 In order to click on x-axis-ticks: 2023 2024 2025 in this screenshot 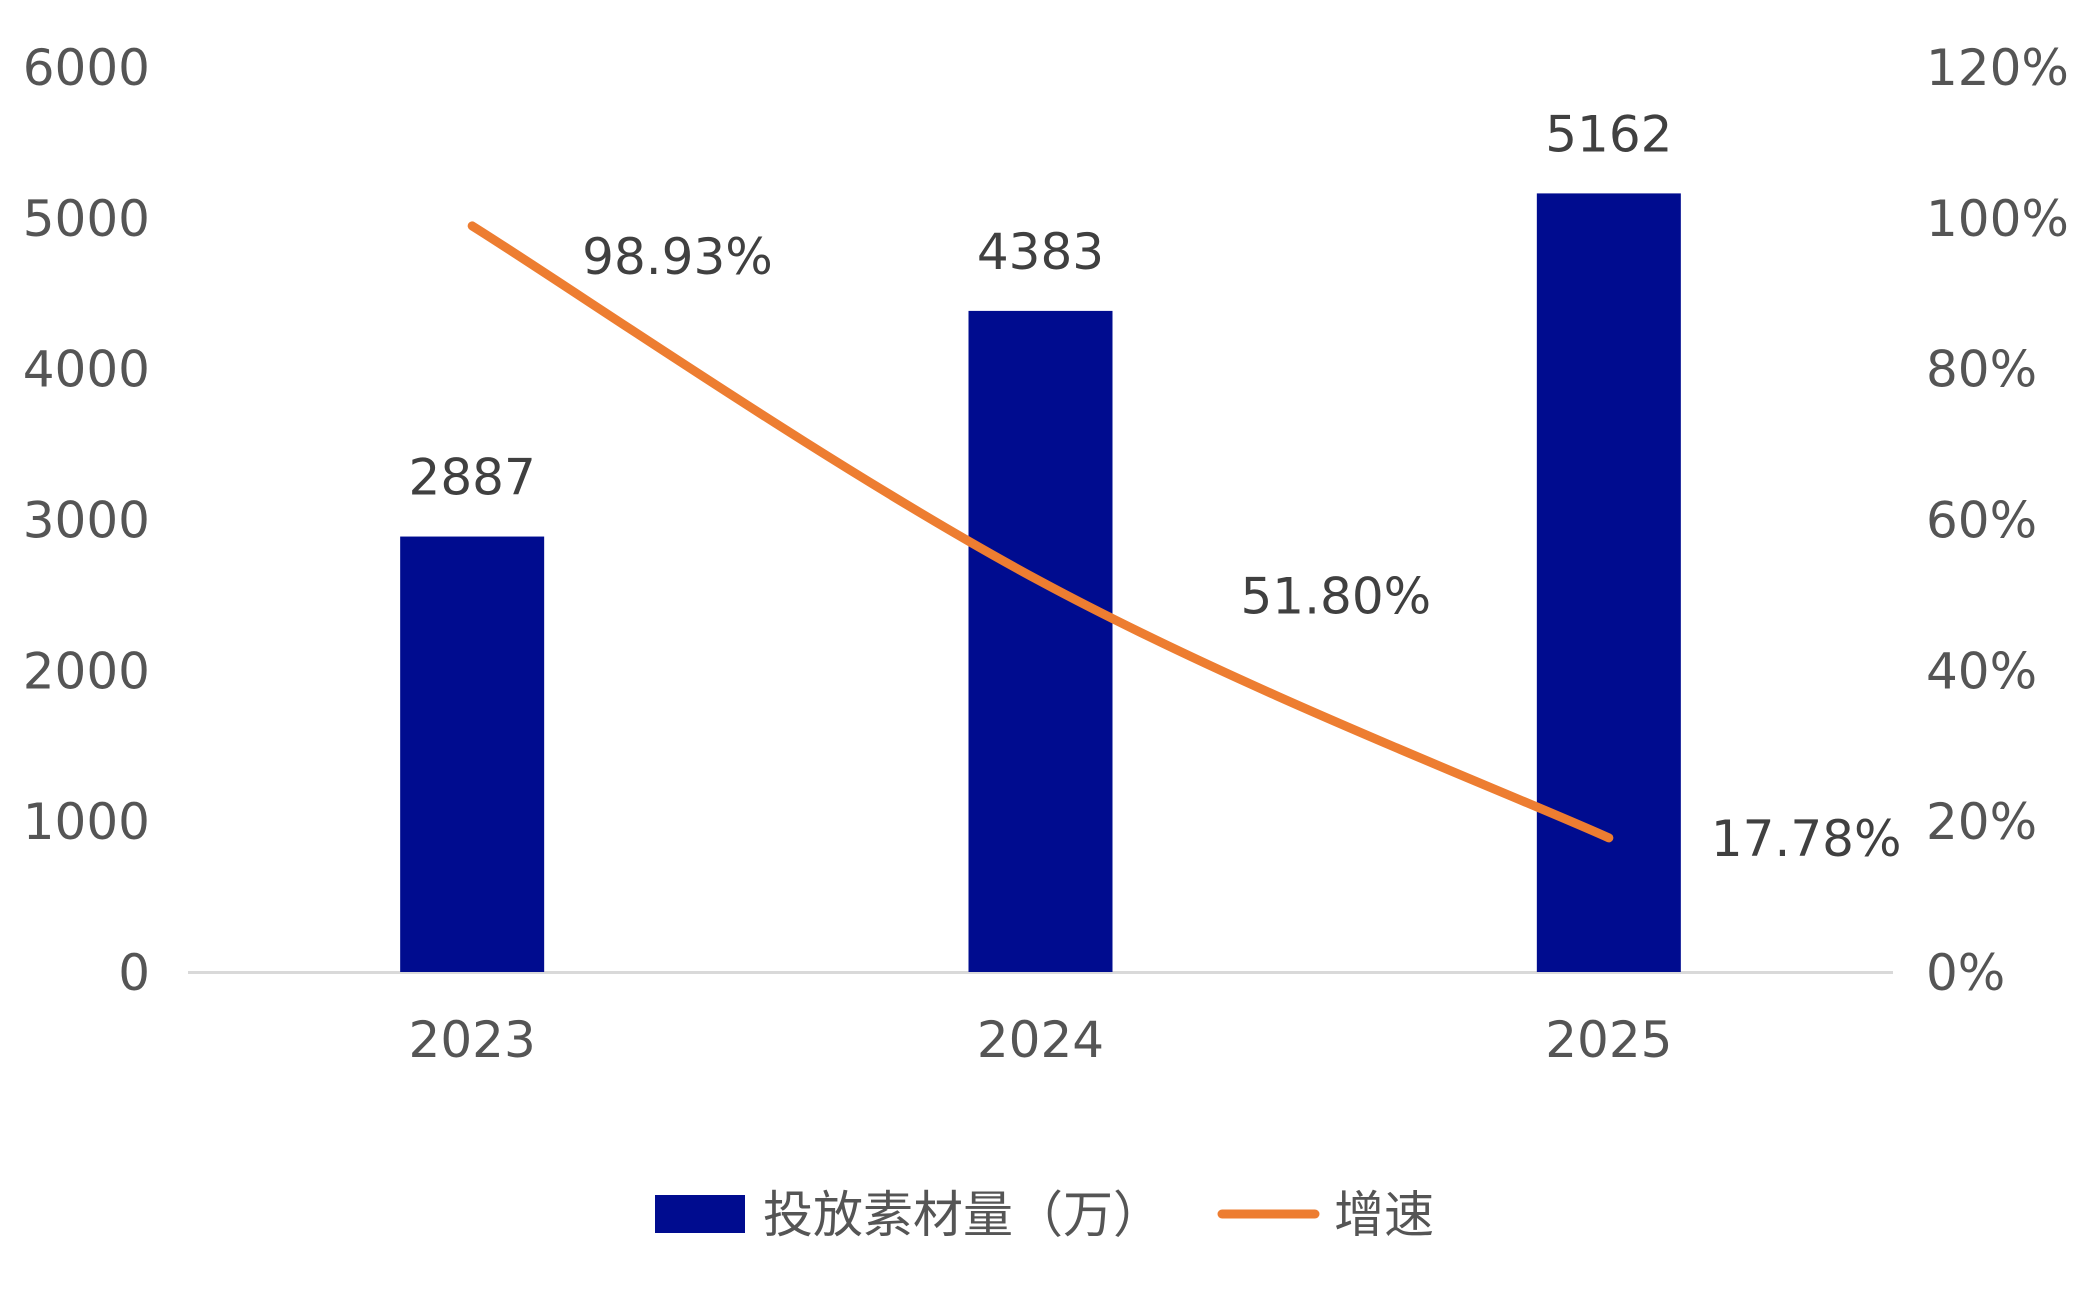, I will do `click(1041, 1040)`.